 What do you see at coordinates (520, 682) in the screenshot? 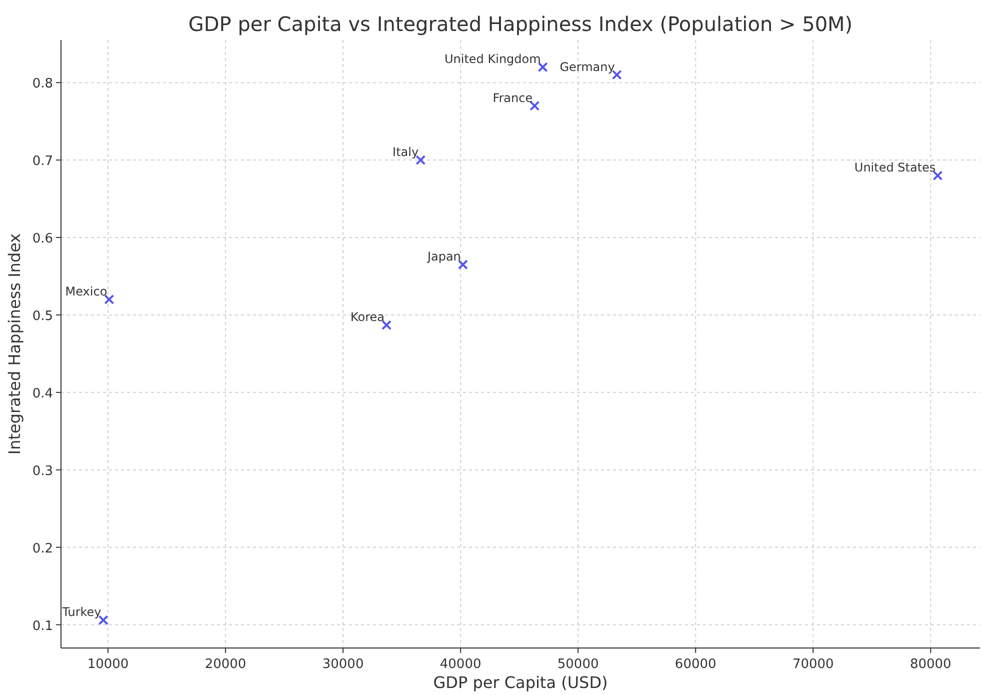
I see `x-axis-title: GDP per Capita (USD)` at bounding box center [520, 682].